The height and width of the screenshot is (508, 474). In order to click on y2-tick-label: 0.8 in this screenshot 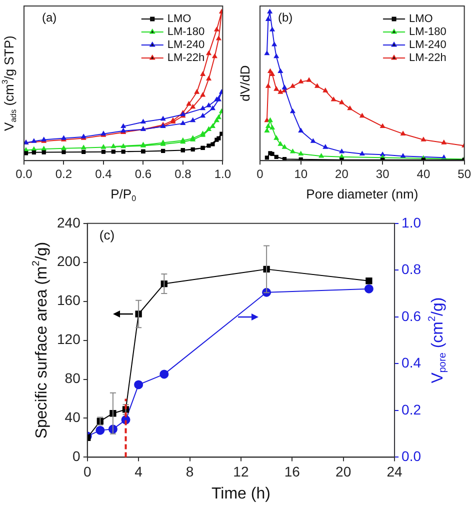, I will do `click(412, 269)`.